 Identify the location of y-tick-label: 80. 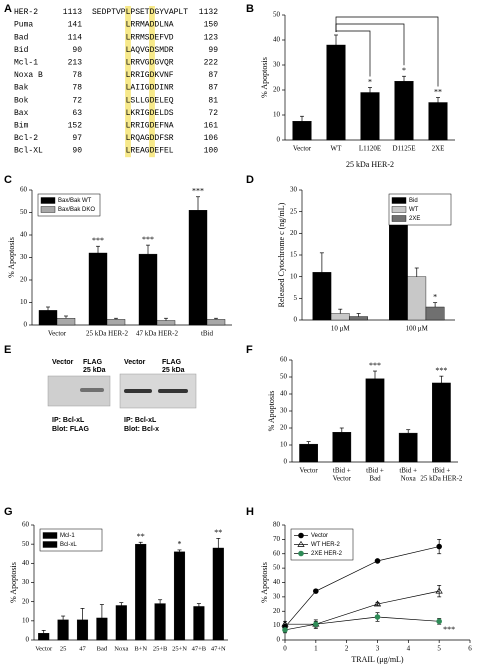
(277, 525).